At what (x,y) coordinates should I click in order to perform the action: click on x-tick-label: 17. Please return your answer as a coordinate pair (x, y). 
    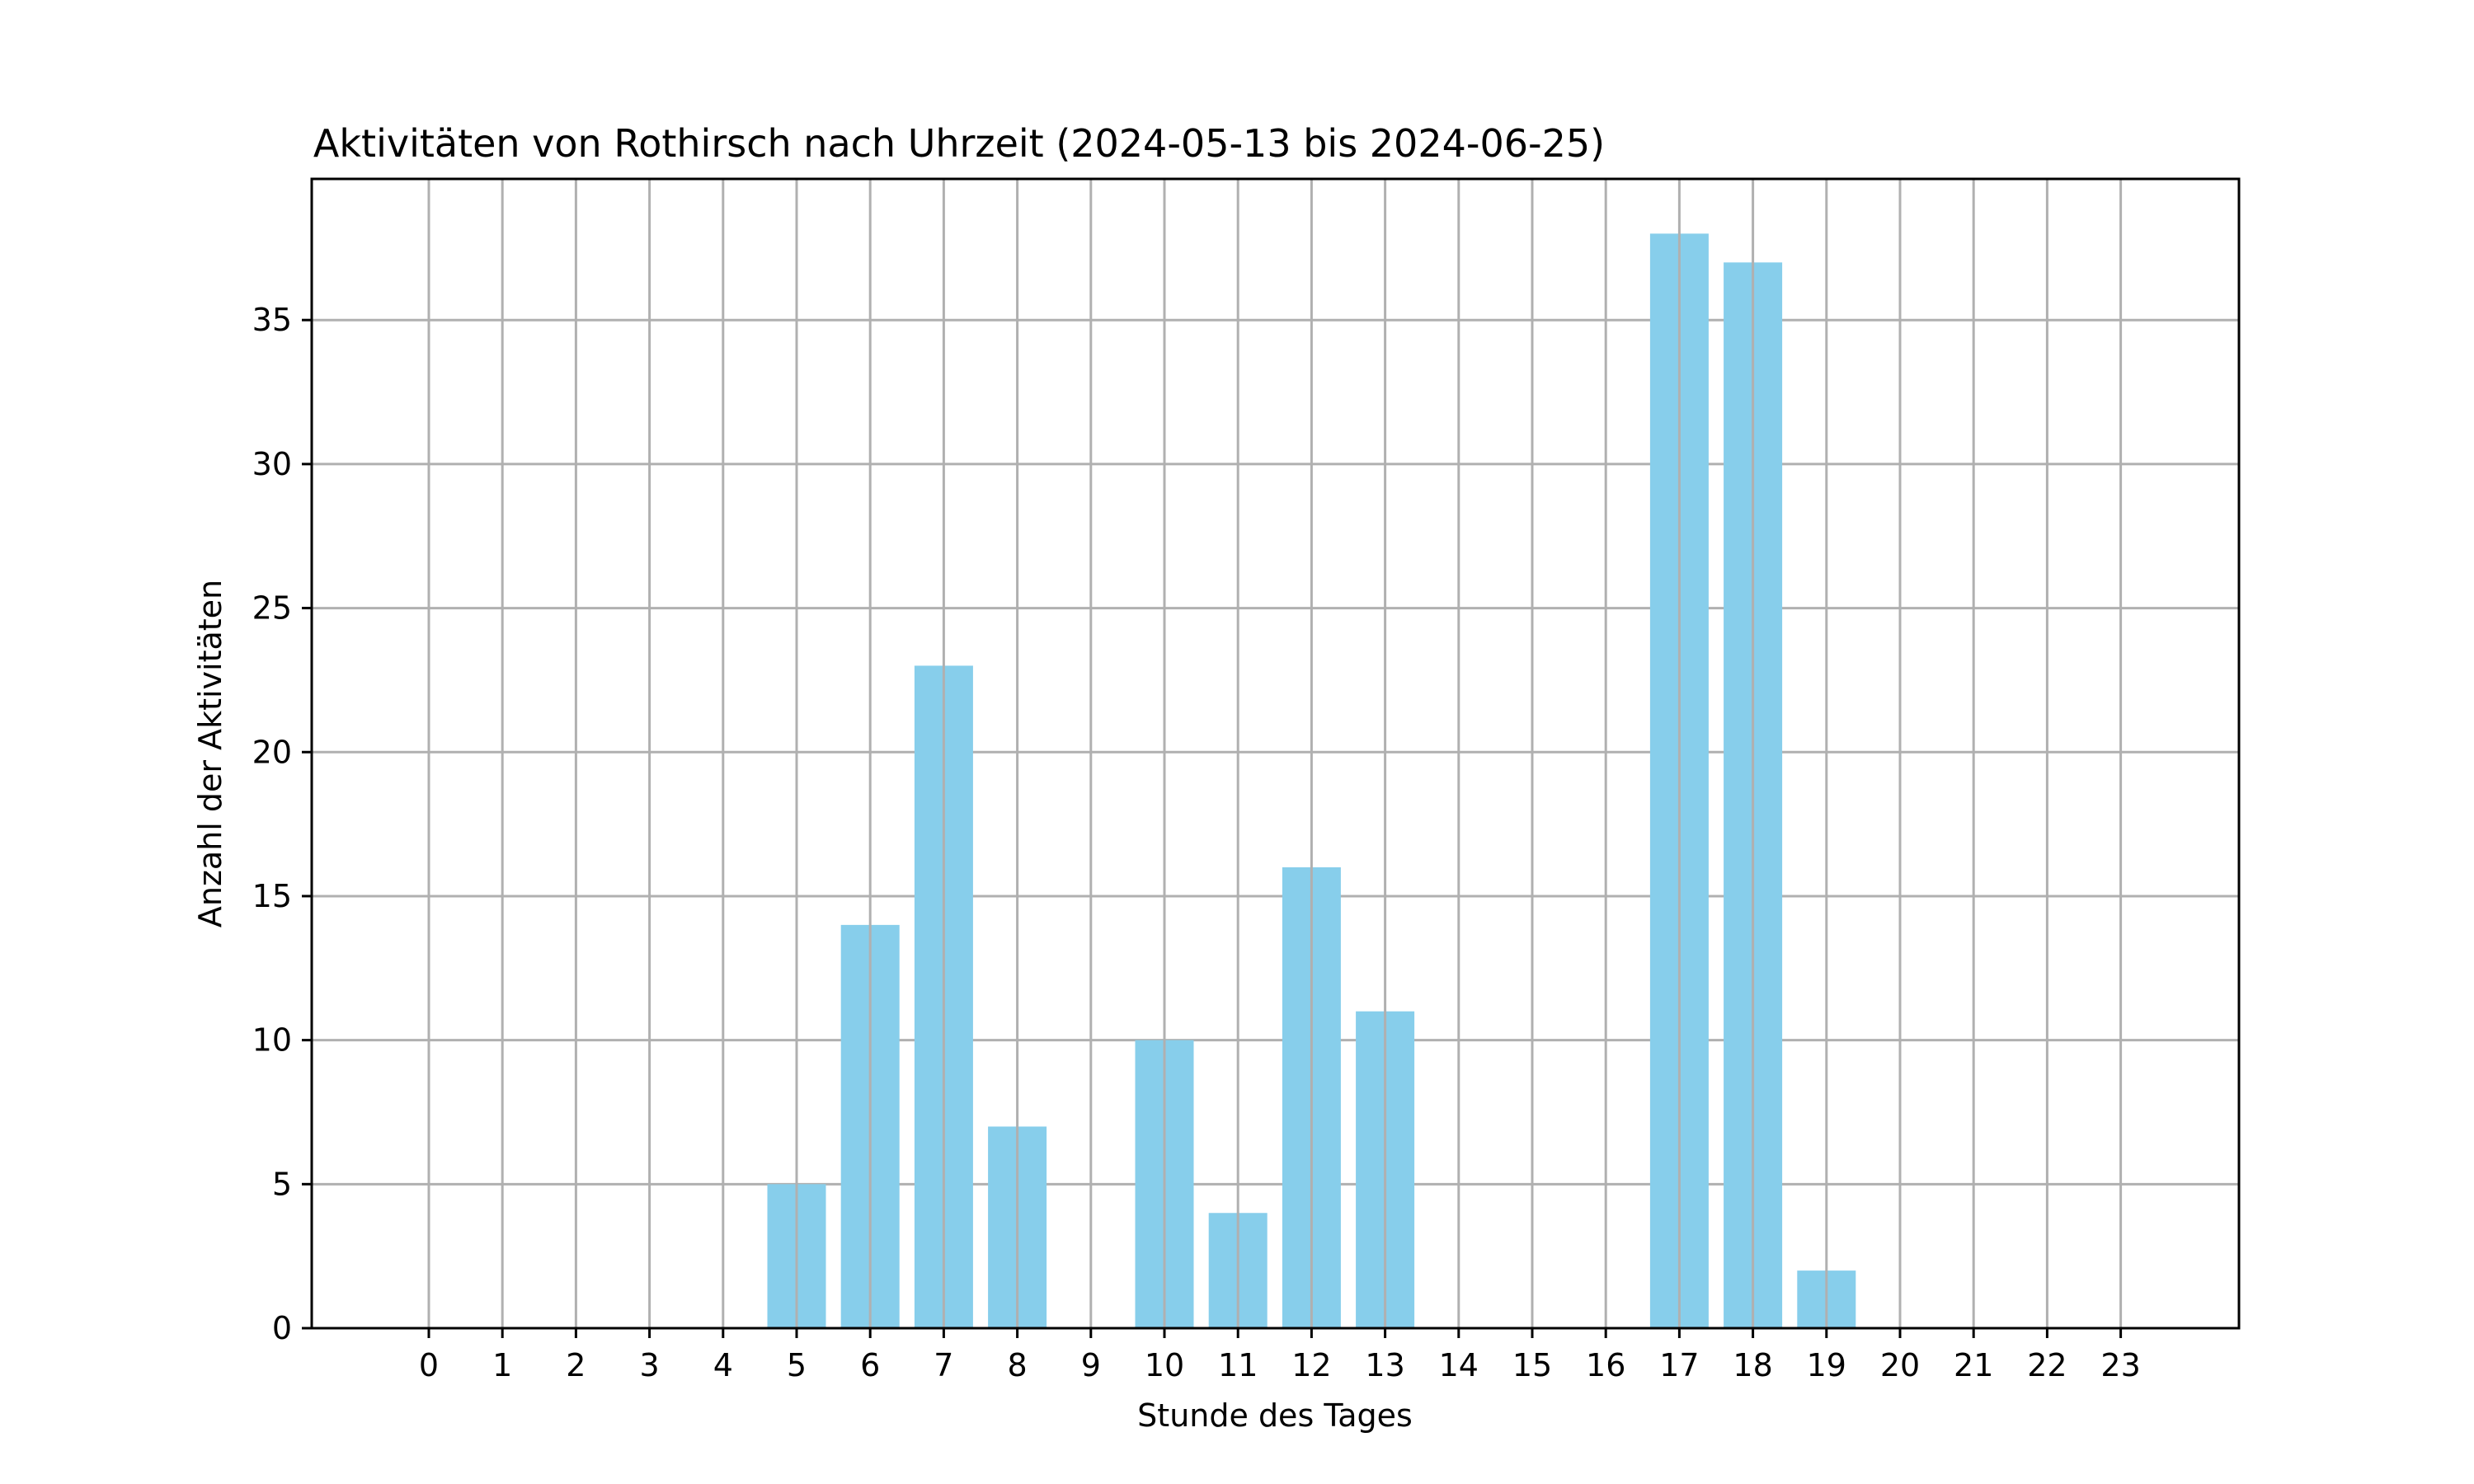
    Looking at the image, I should click on (1679, 1365).